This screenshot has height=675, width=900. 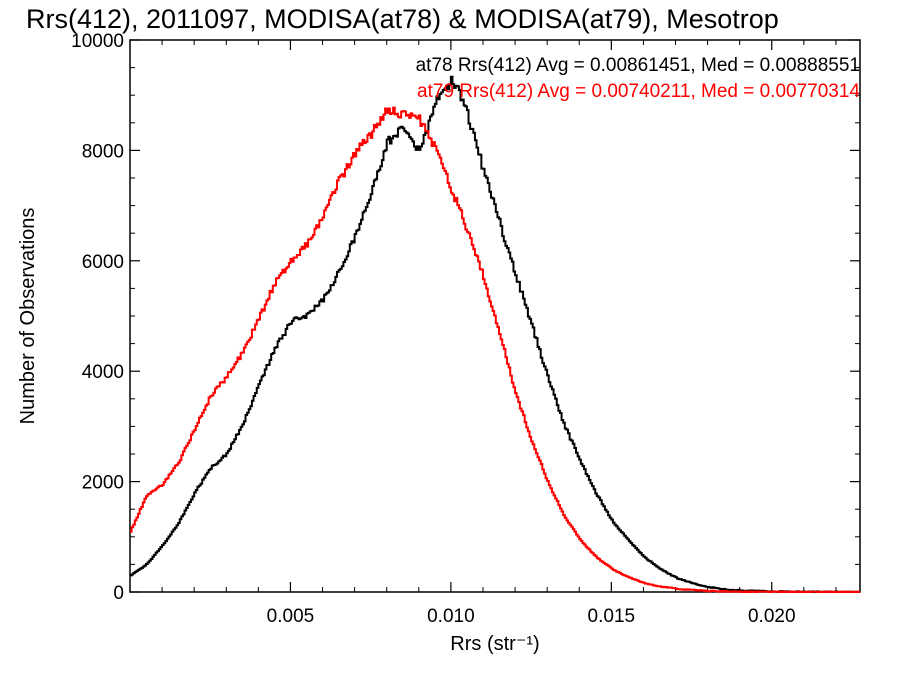 I want to click on y-tick-label: 4000, so click(x=103, y=372).